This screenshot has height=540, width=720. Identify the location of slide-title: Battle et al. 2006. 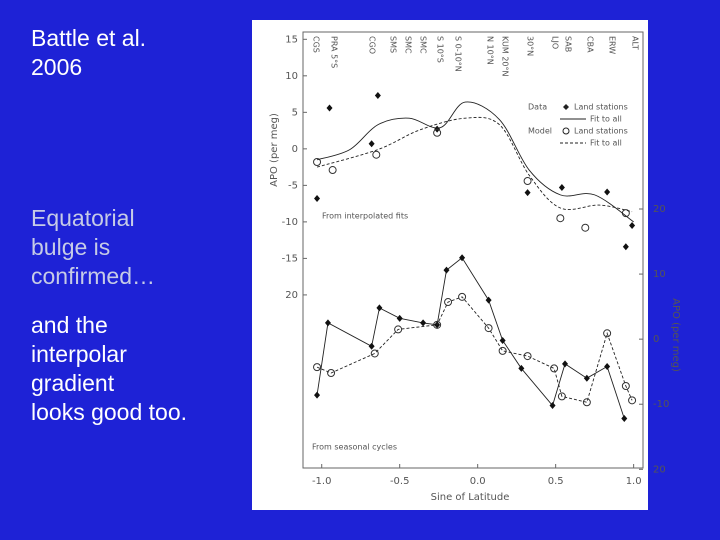
(88, 53).